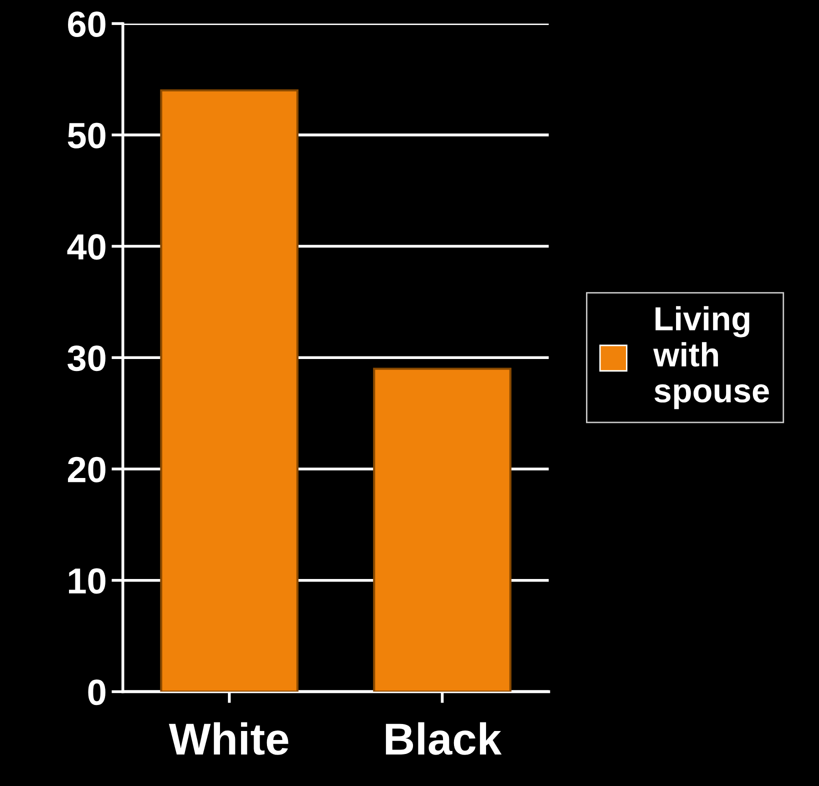 This screenshot has height=786, width=819. I want to click on x-tick-label: Black, so click(444, 738).